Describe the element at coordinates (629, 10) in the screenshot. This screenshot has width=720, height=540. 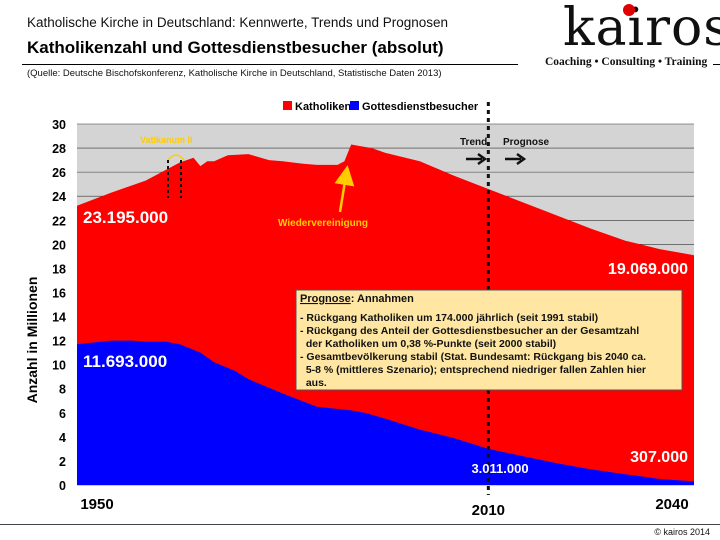
I see `logo-red-dot` at that location.